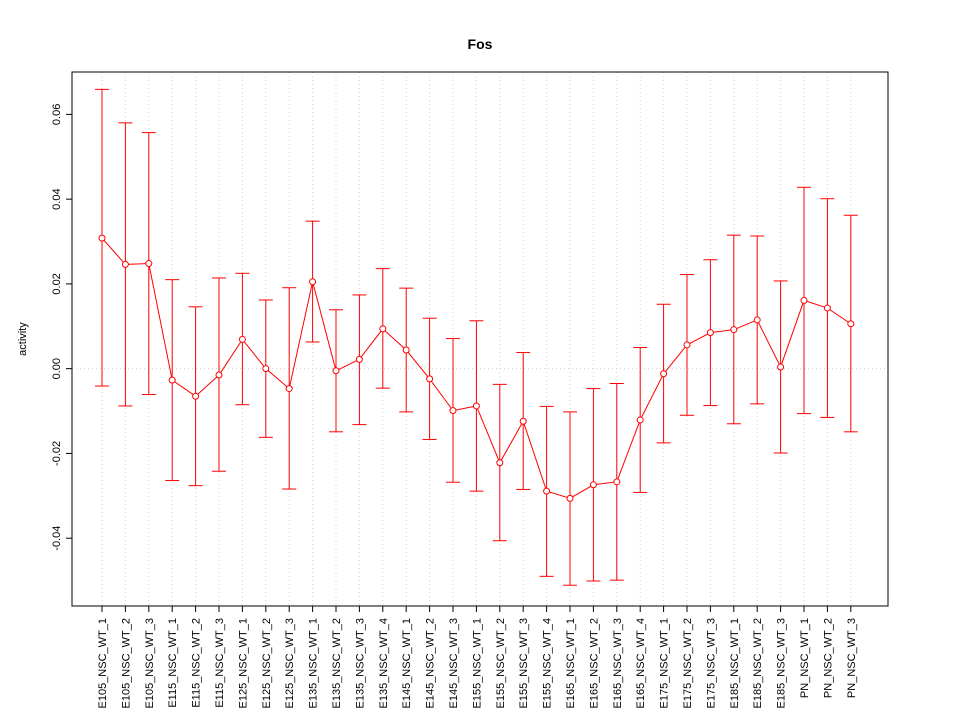 The image size is (960, 720). What do you see at coordinates (150, 663) in the screenshot?
I see `x-tick-label: E105_NSC_WT_3` at bounding box center [150, 663].